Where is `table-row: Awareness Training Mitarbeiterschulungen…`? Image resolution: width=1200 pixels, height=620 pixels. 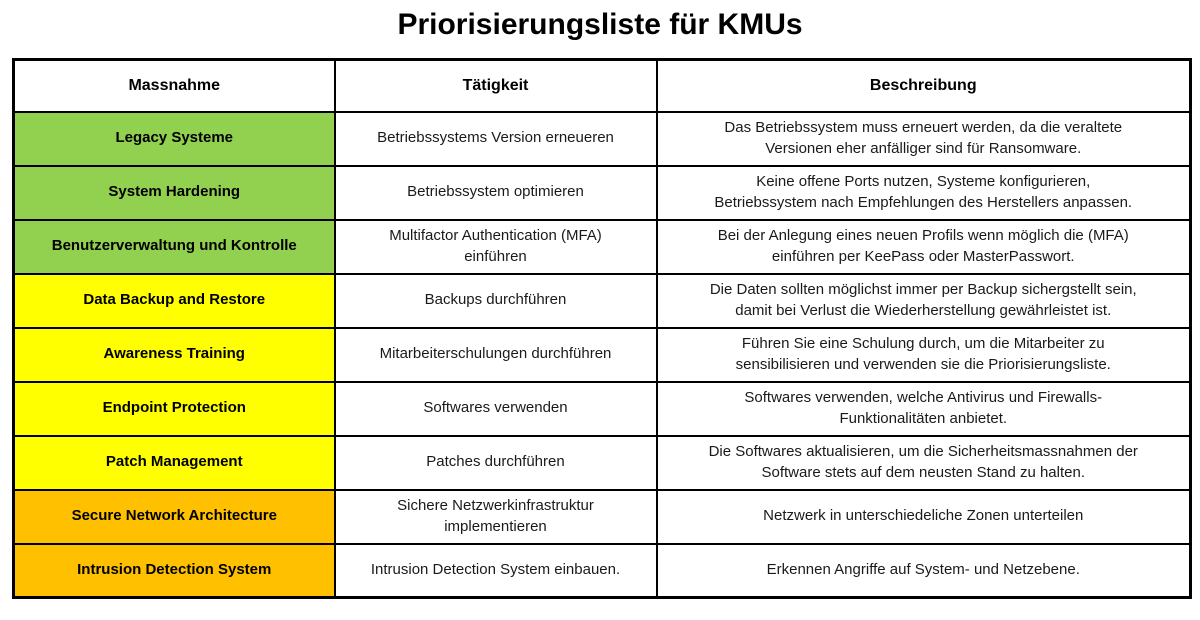
table-row: Awareness Training Mitarbeiterschulungen… is located at coordinates (602, 354).